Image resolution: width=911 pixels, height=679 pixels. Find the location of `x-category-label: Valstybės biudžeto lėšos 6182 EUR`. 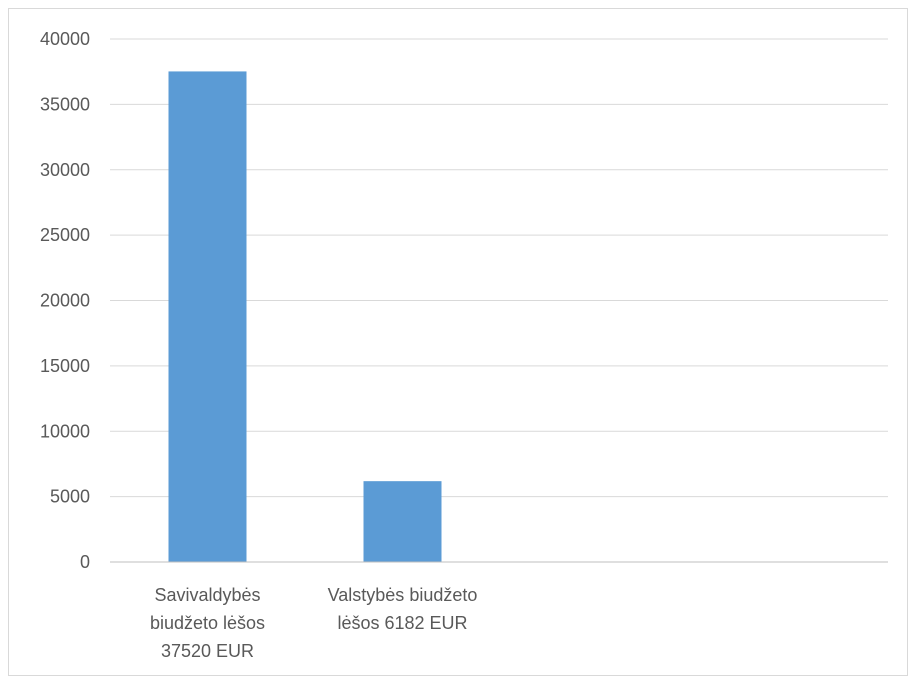

x-category-label: Valstybės biudžeto lėšos 6182 EUR is located at coordinates (403, 609).